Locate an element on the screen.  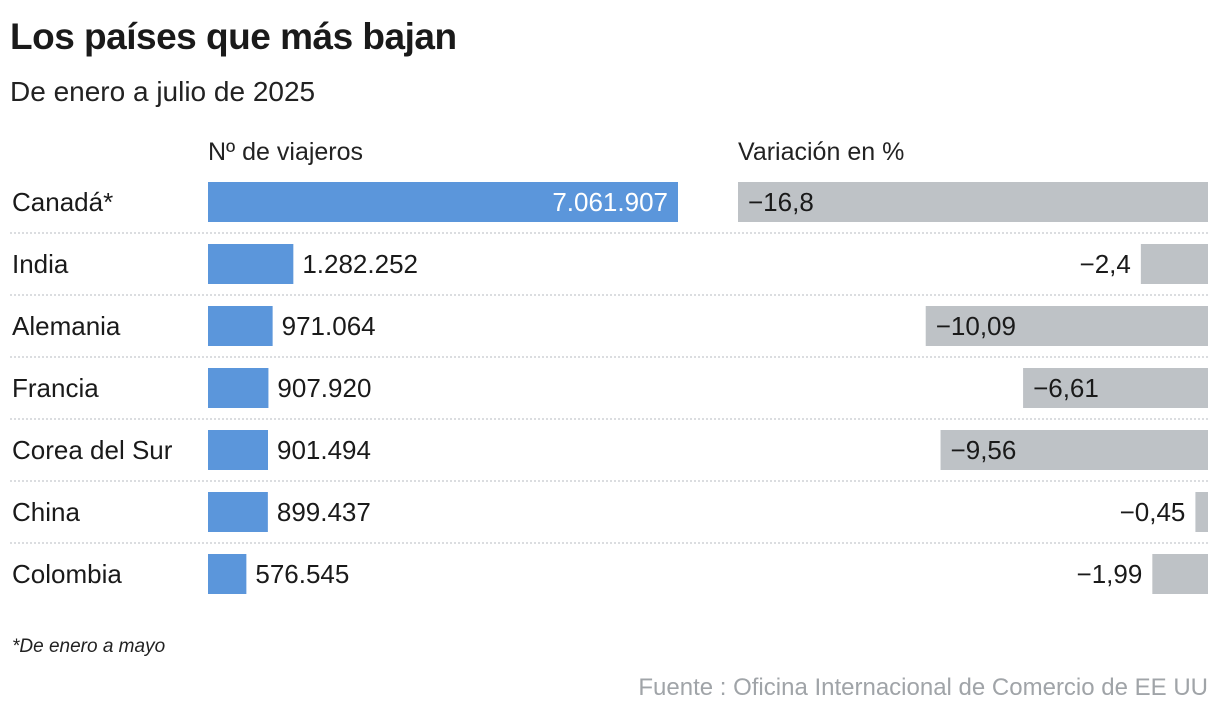
value-label-travelers: 7.061.907 is located at coordinates (610, 202).